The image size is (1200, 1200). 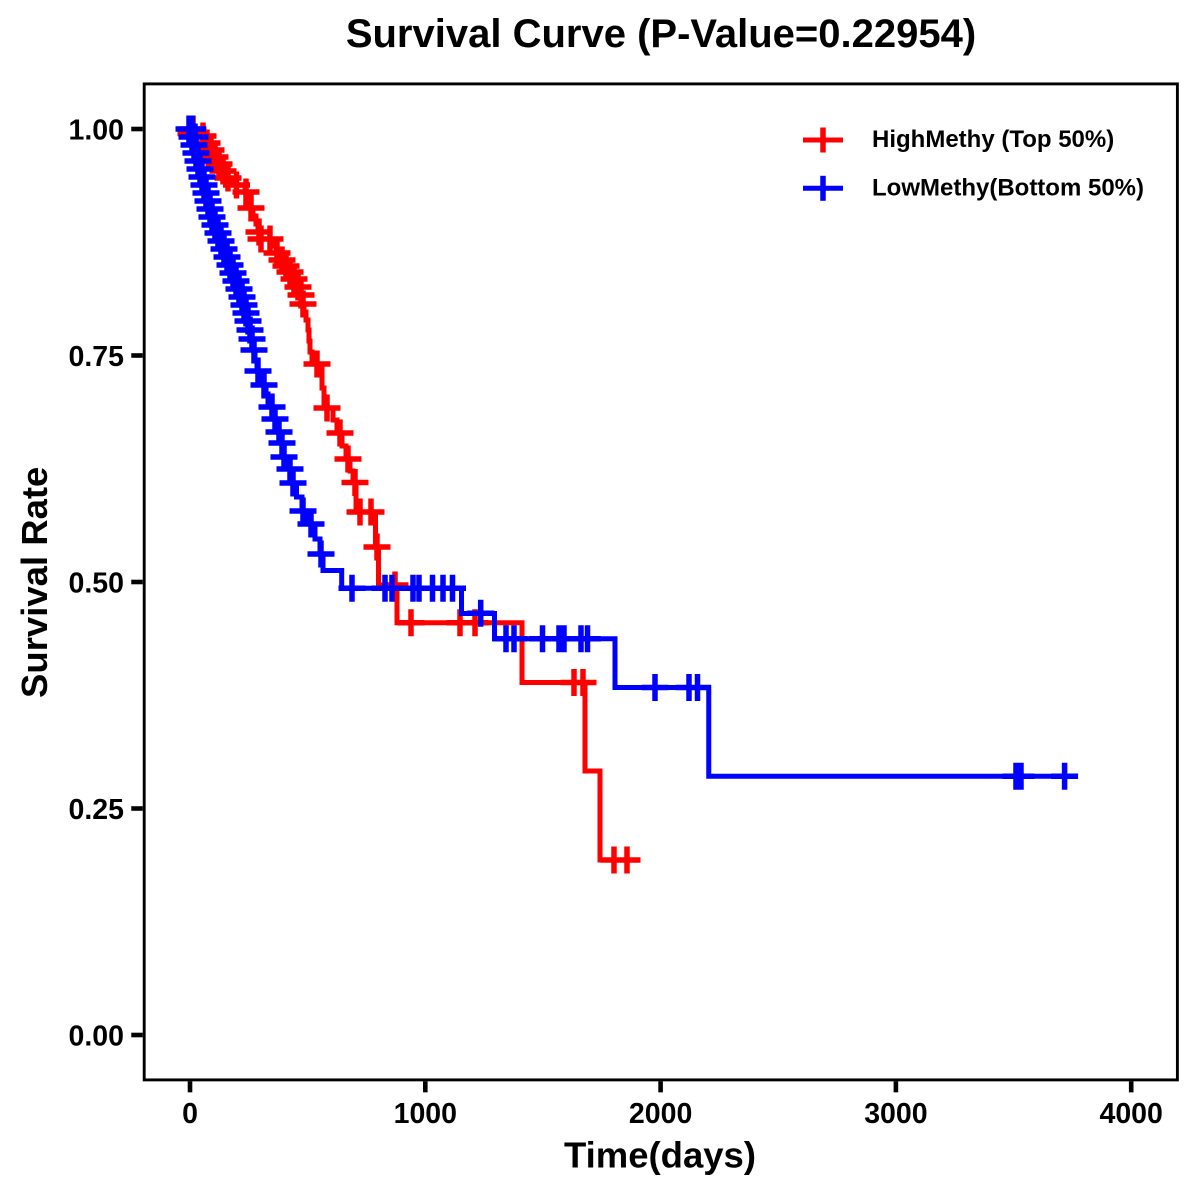 I want to click on svg-text: 0.25, so click(x=97, y=810).